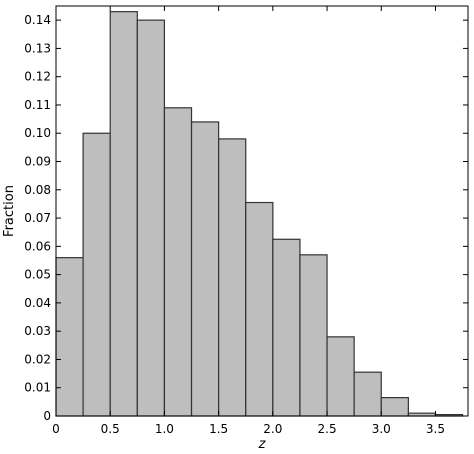 The image size is (474, 454). I want to click on x-tick-label: 1.5, so click(218, 429).